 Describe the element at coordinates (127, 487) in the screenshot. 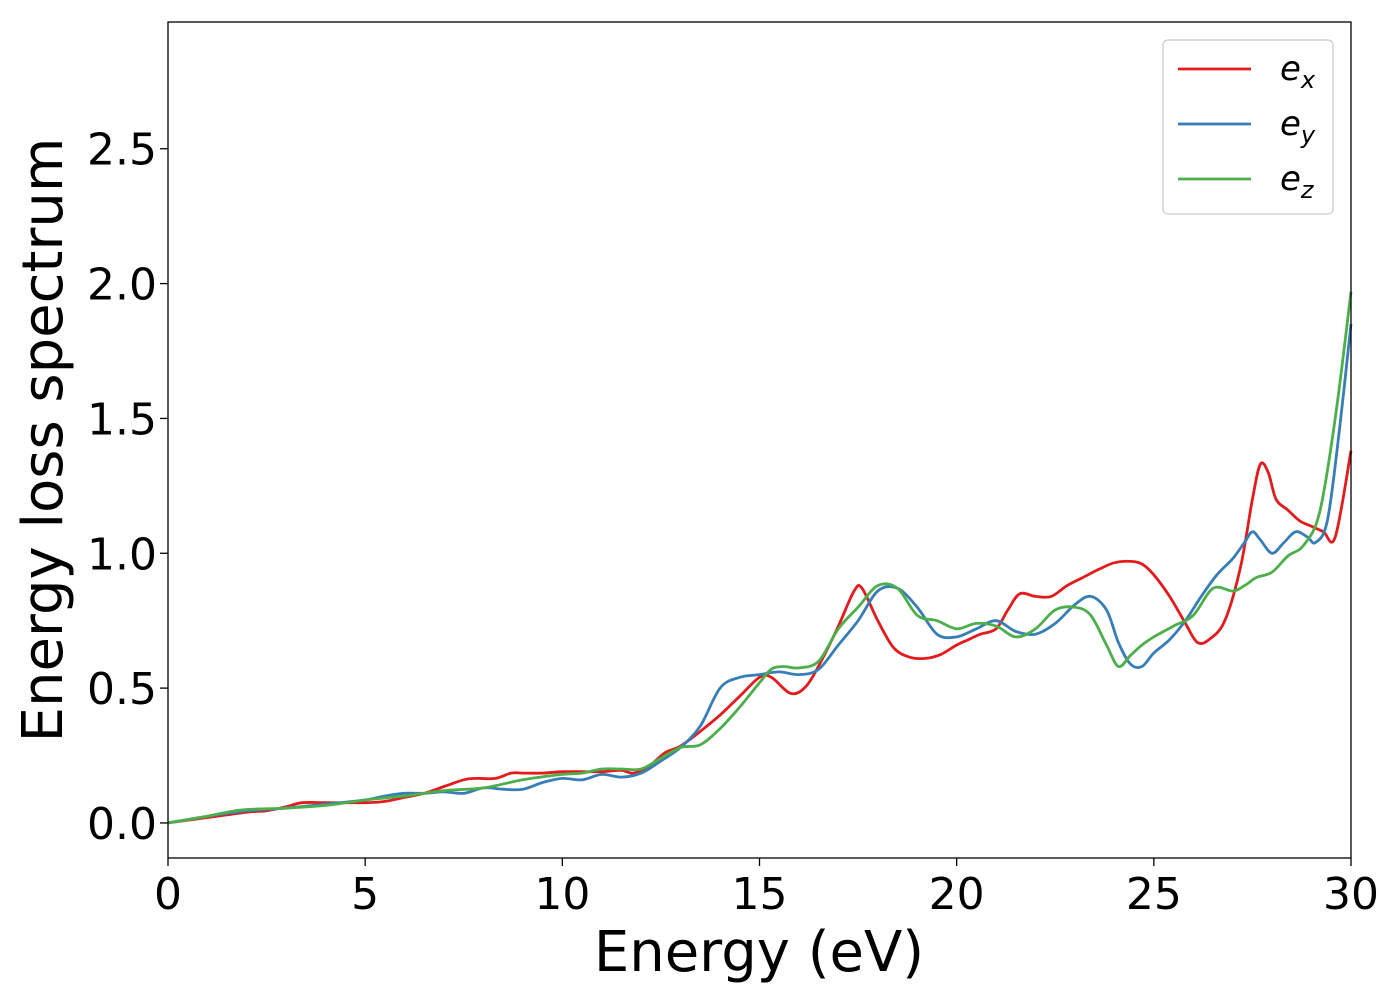

I see `y-axis-ticks: 0.0 0.5 1.0 1.5 2.0 2.5` at that location.